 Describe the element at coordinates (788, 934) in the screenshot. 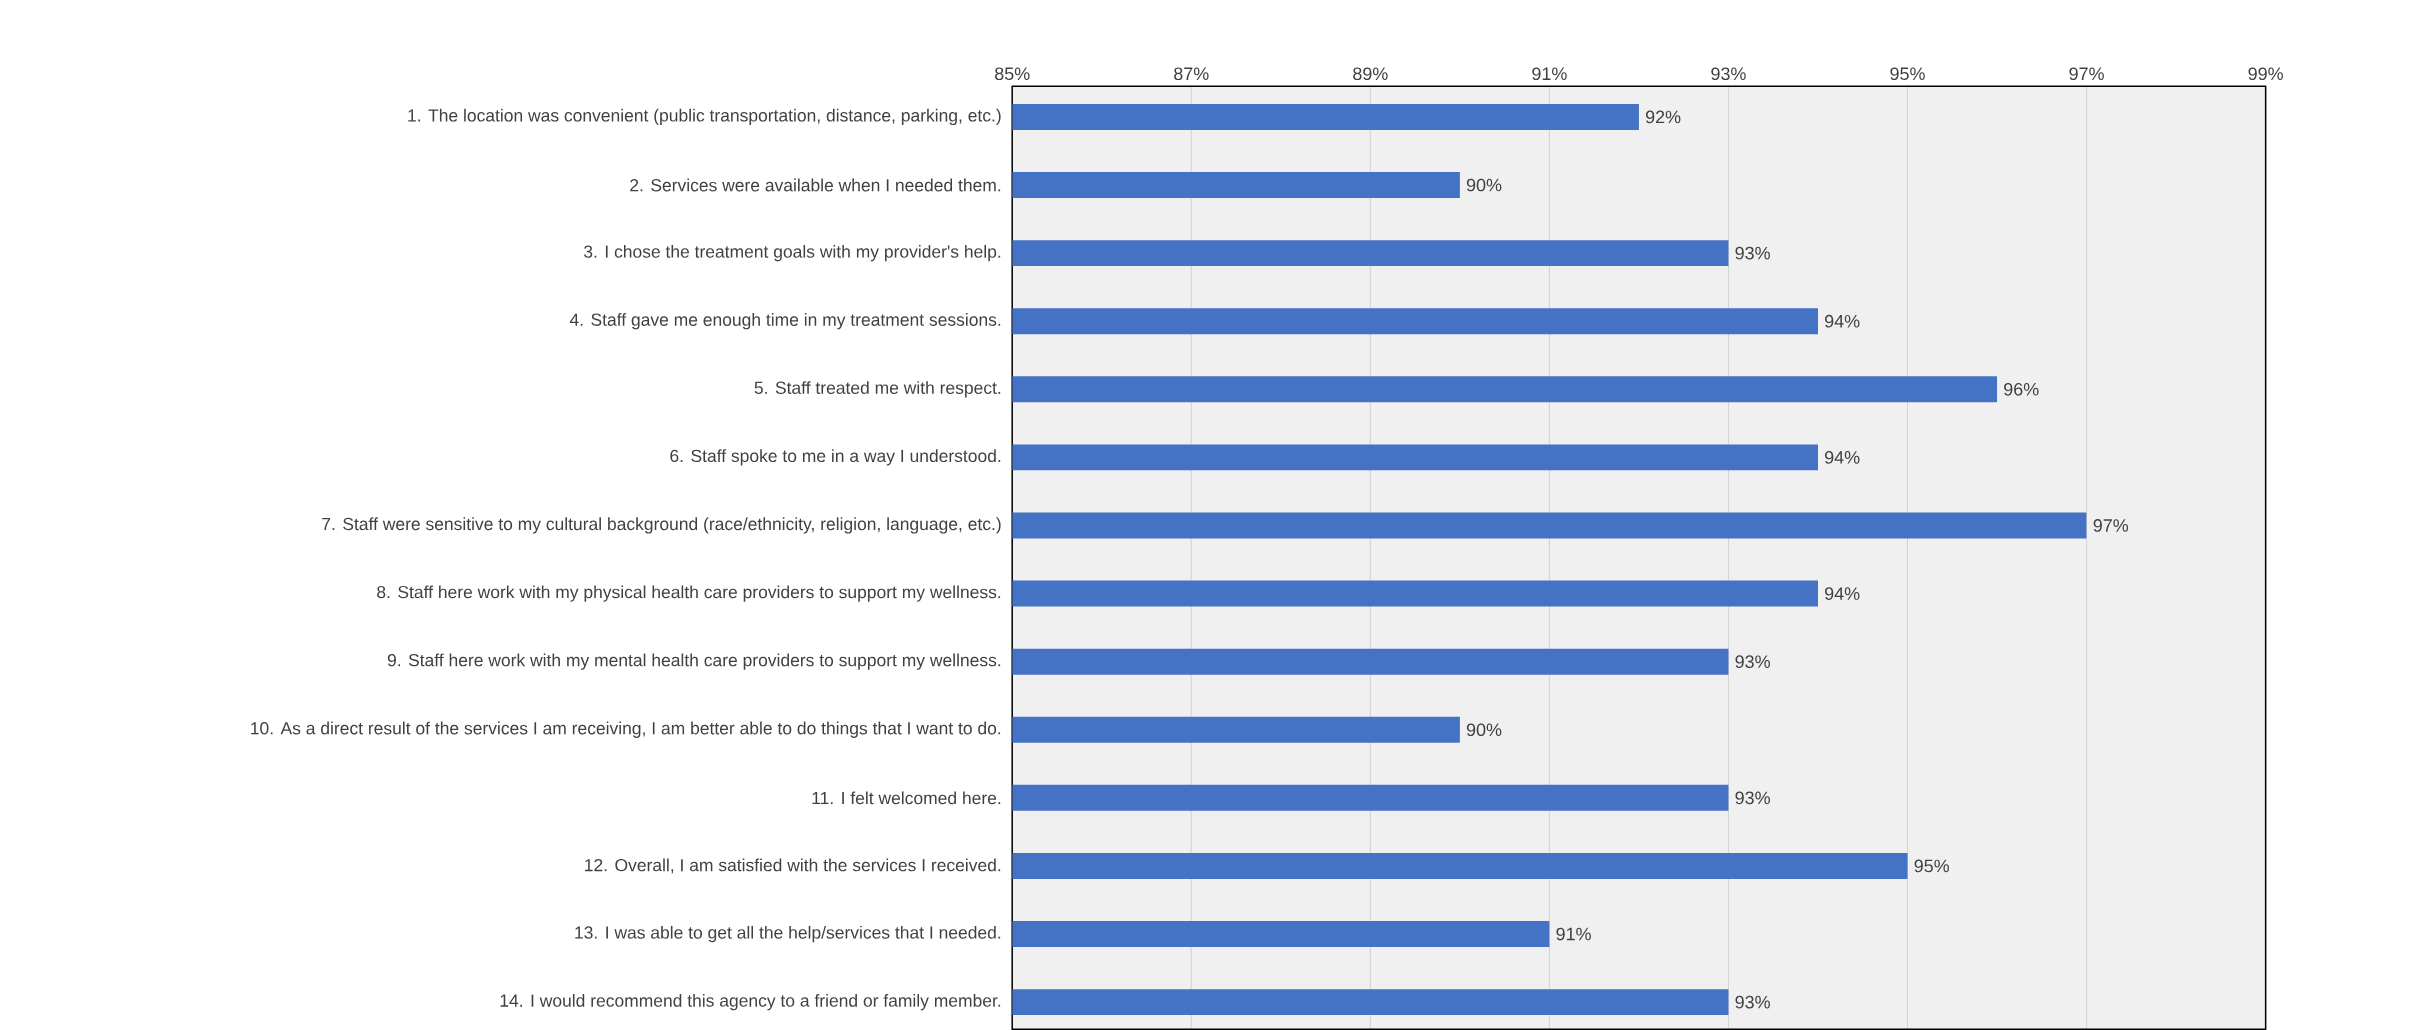

I see `y-tick-label: 13. I was able to get all the help/services that I needed.` at that location.